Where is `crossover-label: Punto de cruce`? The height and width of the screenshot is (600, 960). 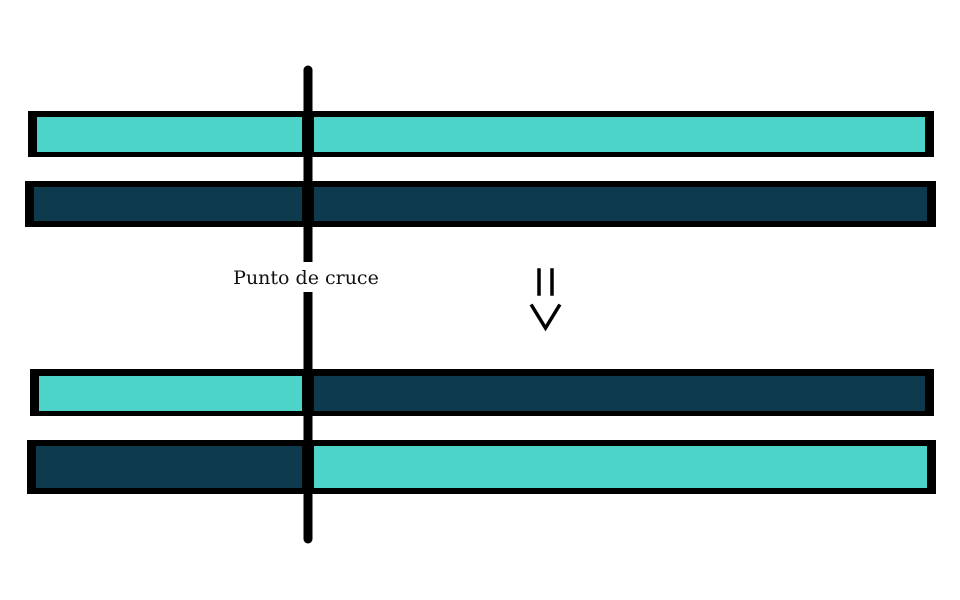
crossover-label: Punto de cruce is located at coordinates (306, 278).